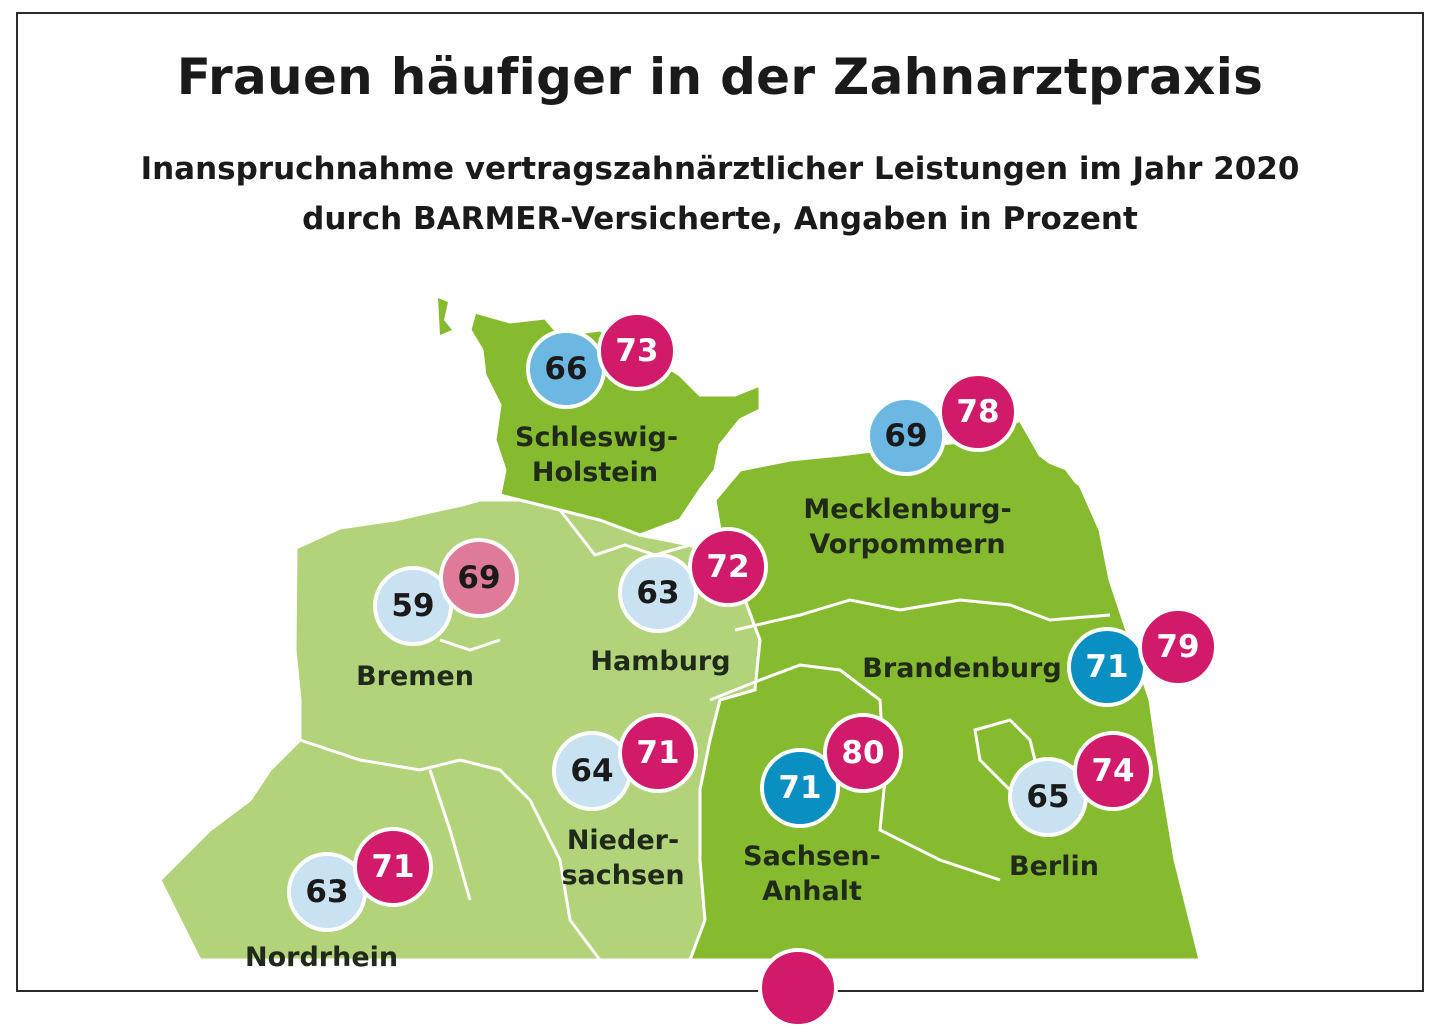 The width and height of the screenshot is (1440, 1028). Describe the element at coordinates (1107, 667) in the screenshot. I see `value-bubble-men-brandenburg: 71` at that location.